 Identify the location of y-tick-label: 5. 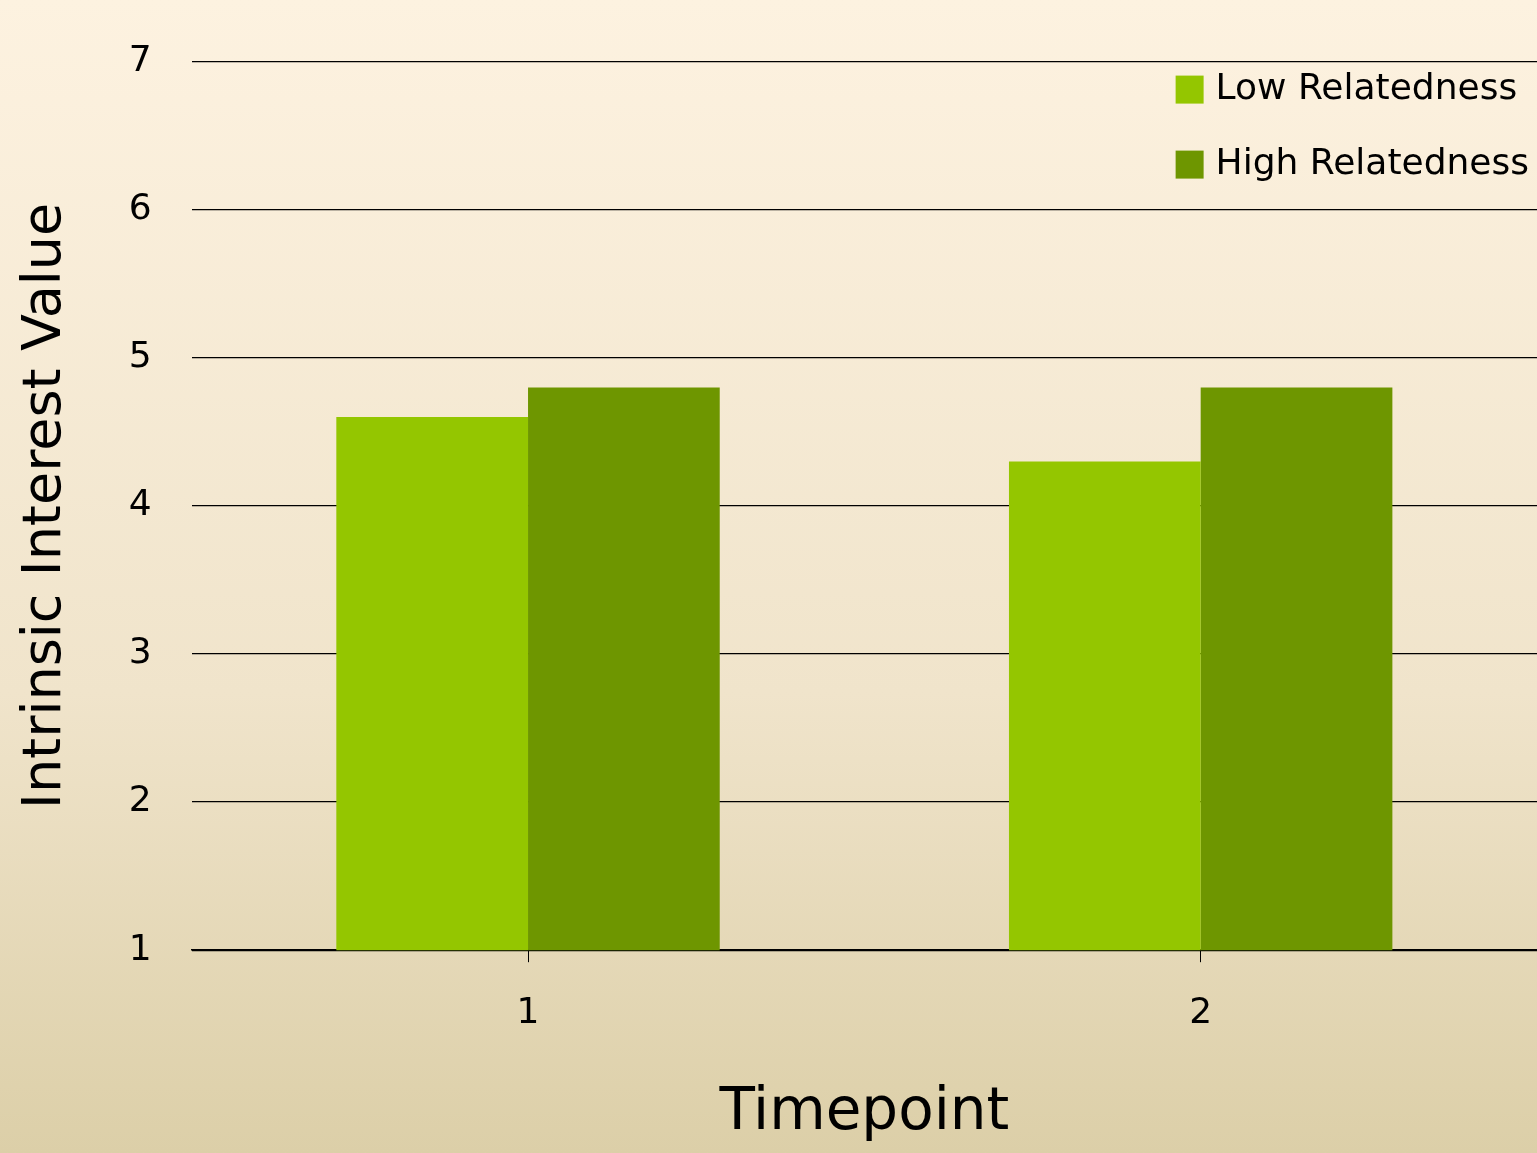
(140, 355).